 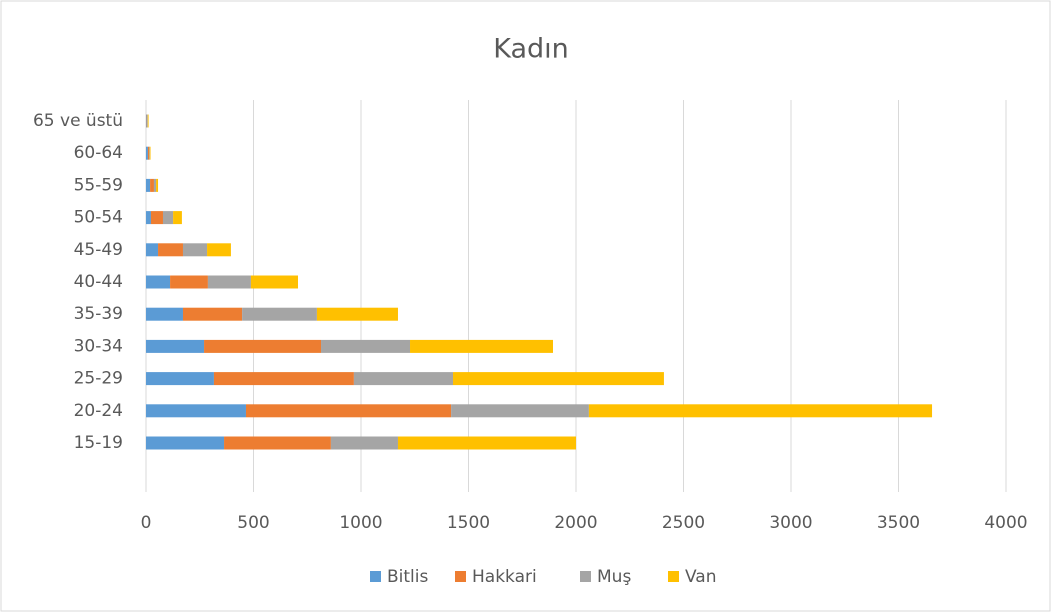 What do you see at coordinates (407, 577) in the screenshot?
I see `legend-label: Bitlis` at bounding box center [407, 577].